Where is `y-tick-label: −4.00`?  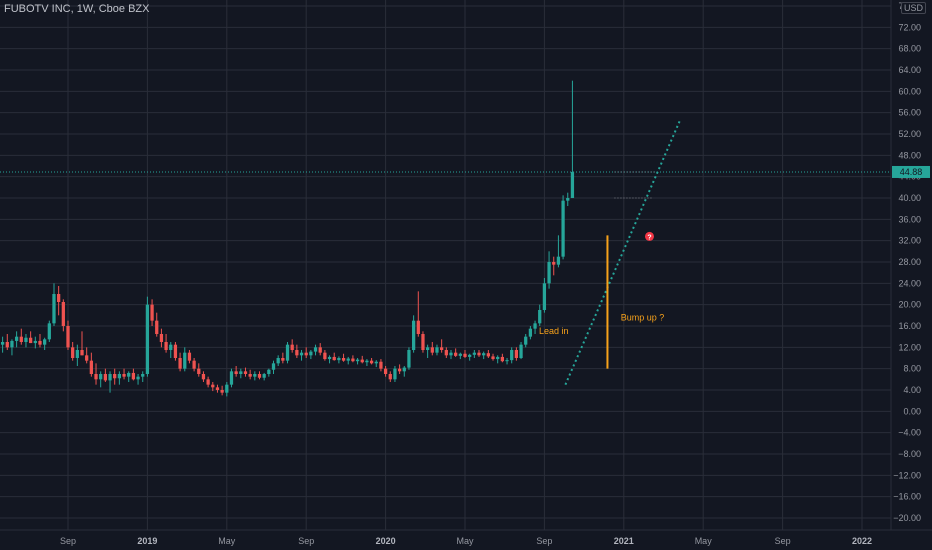 y-tick-label: −4.00 is located at coordinates (909, 433).